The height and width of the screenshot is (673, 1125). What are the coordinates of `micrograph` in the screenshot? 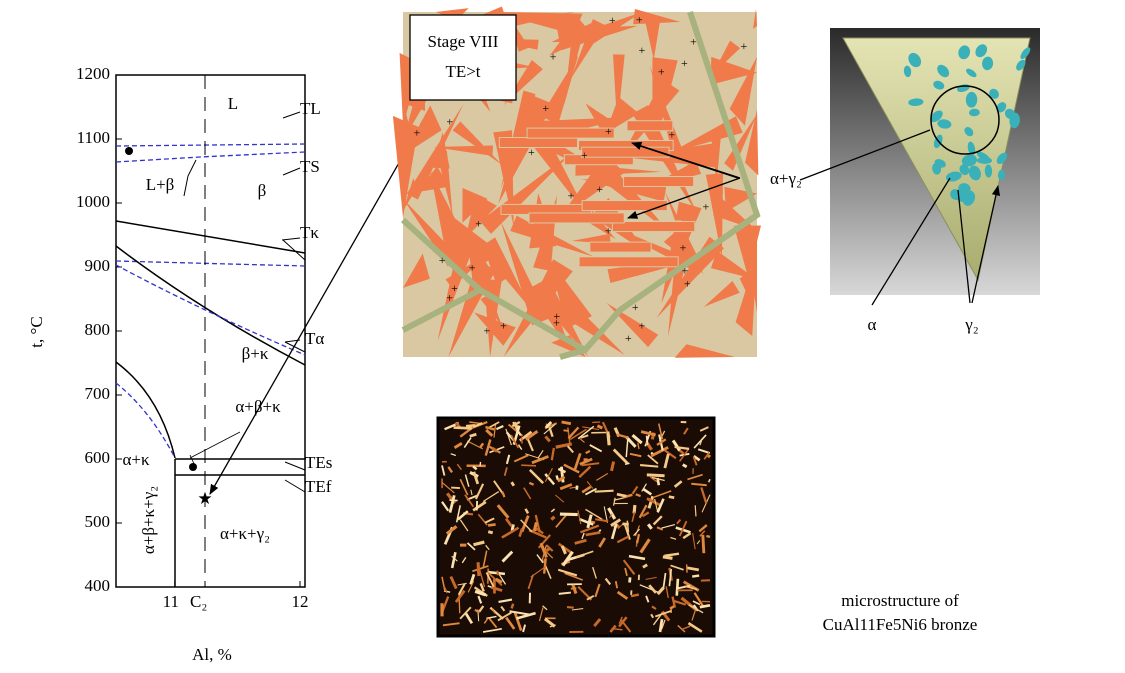 It's located at (576, 527).